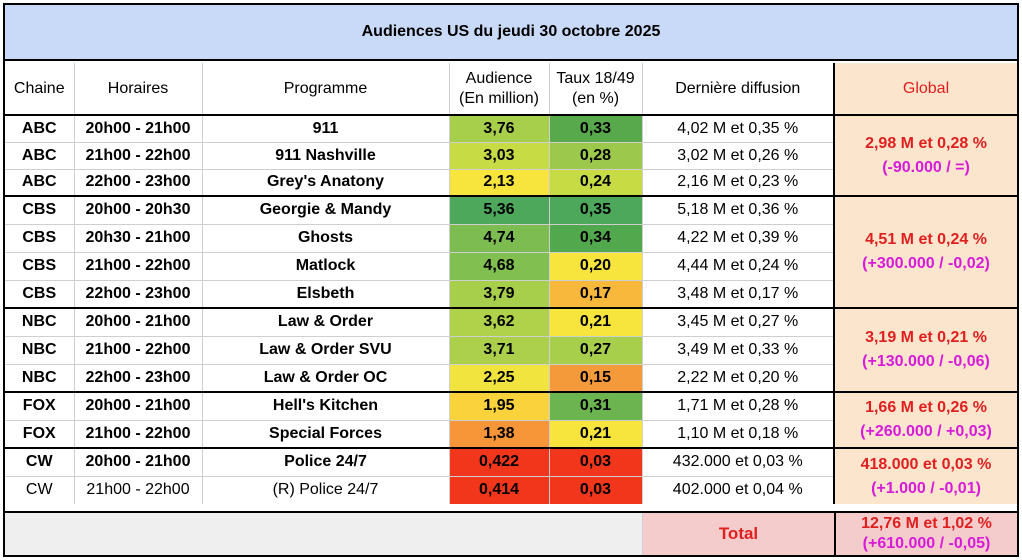 Image resolution: width=1022 pixels, height=560 pixels. Describe the element at coordinates (499, 78) in the screenshot. I see `header-audience-line1: Audience` at that location.